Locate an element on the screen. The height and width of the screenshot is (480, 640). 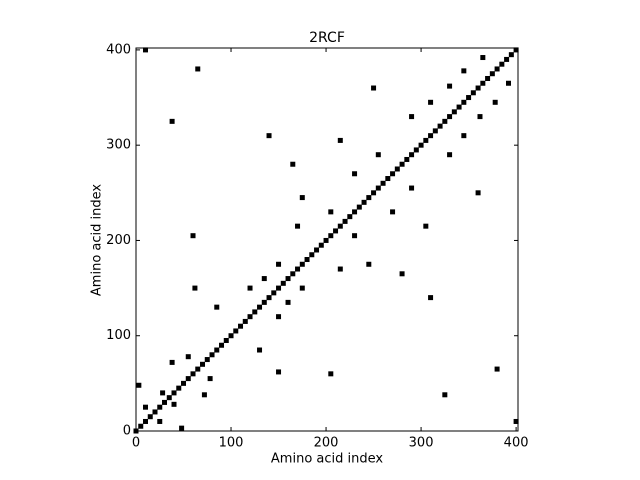
x-tick-label: 300 is located at coordinates (421, 443).